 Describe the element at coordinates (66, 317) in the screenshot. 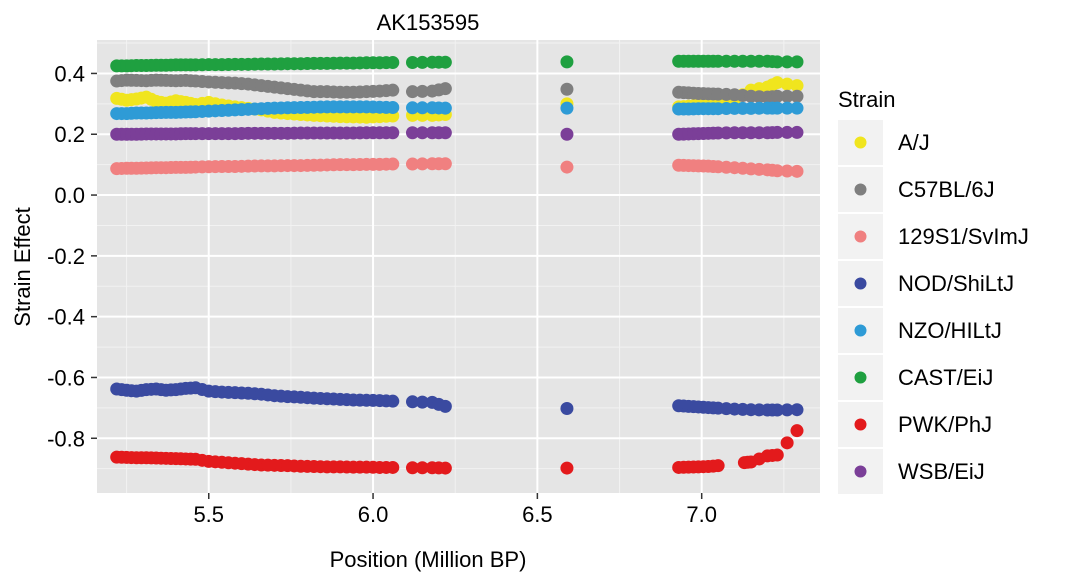

I see `y-tick-label: -0.4` at that location.